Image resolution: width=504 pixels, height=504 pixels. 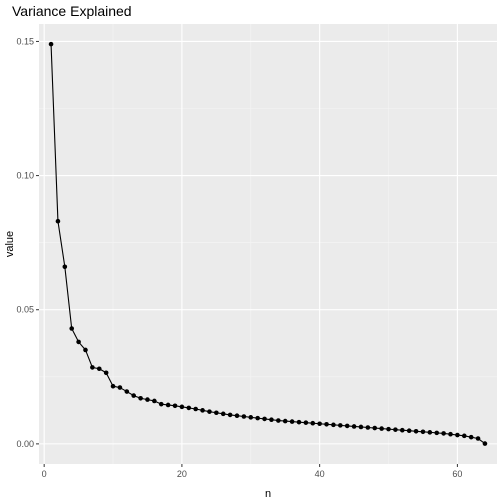 I want to click on y-tick-label: 0.05, so click(x=25, y=310).